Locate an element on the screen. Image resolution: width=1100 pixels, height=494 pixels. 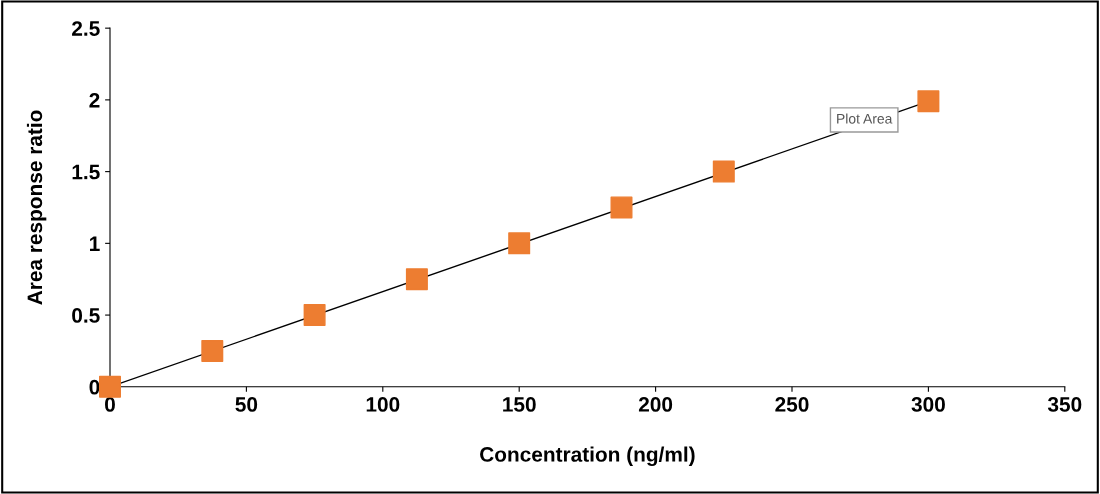
y-axis-title: Area response ratio is located at coordinates (36, 207).